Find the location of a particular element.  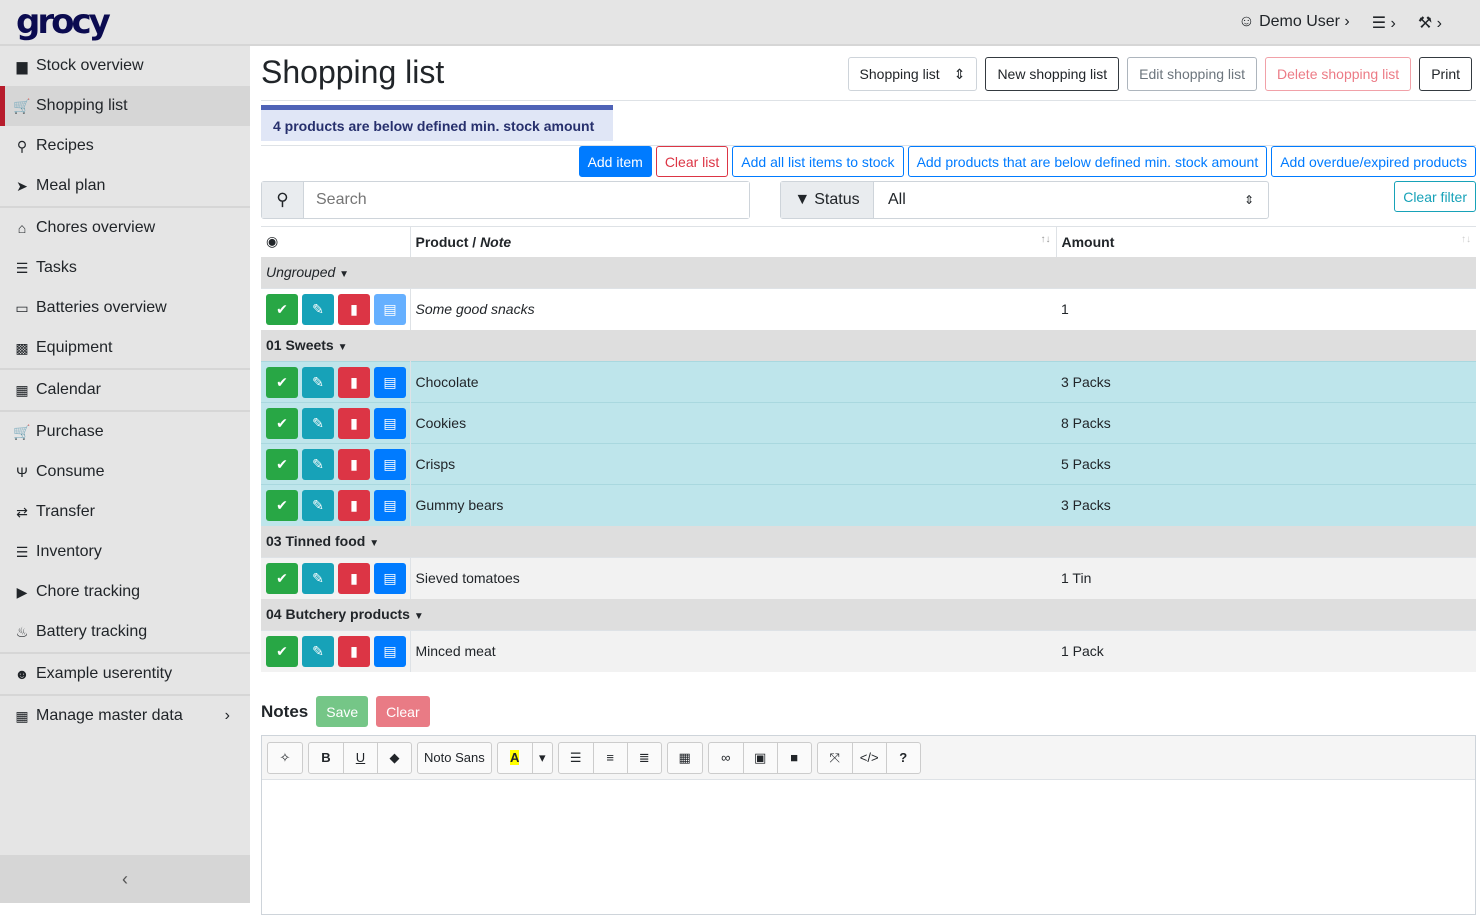

video-icon: ■ is located at coordinates (793, 757).